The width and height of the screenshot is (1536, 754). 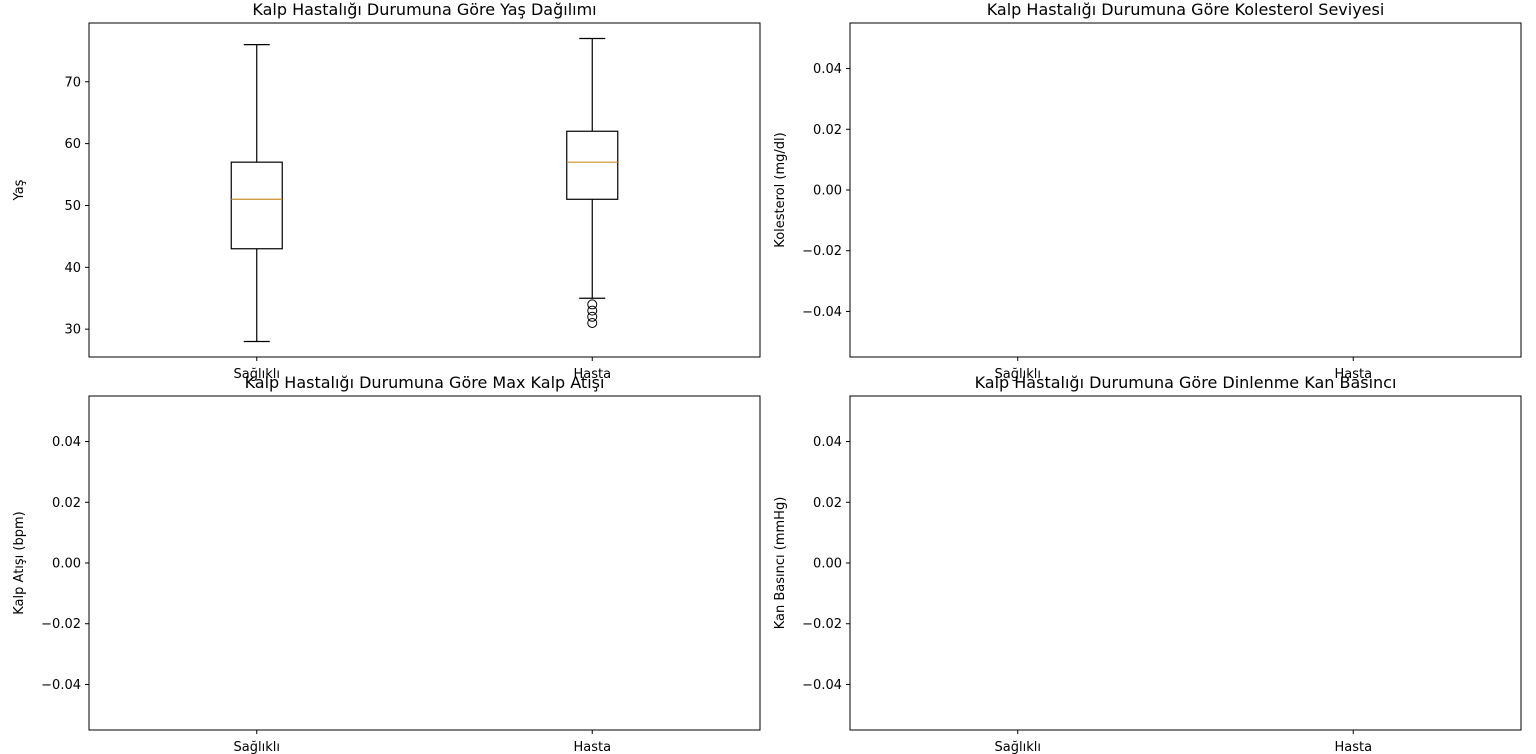 I want to click on y-tick-label: 60, so click(x=72, y=144).